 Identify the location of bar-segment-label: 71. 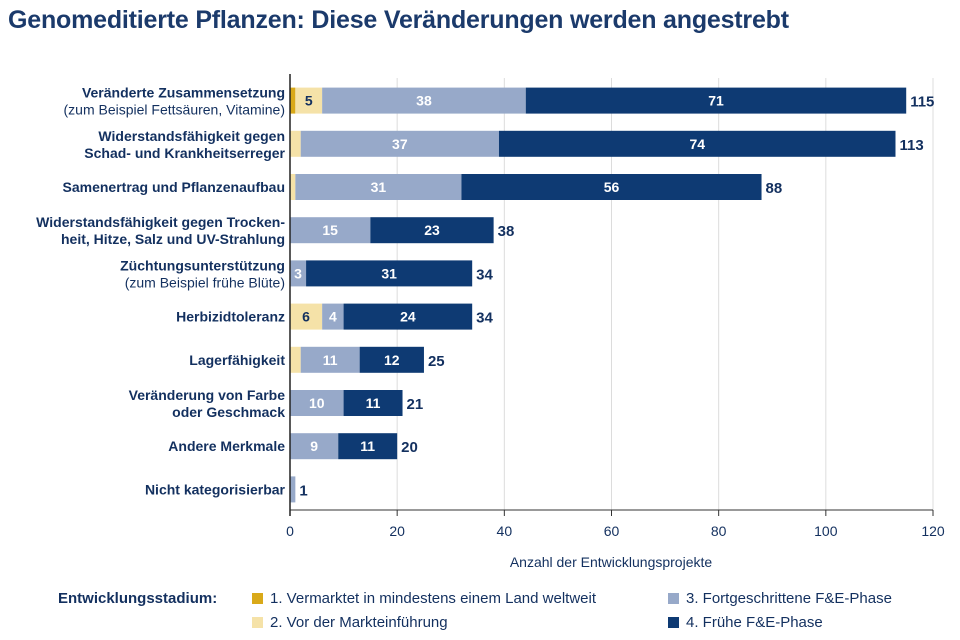
(716, 101).